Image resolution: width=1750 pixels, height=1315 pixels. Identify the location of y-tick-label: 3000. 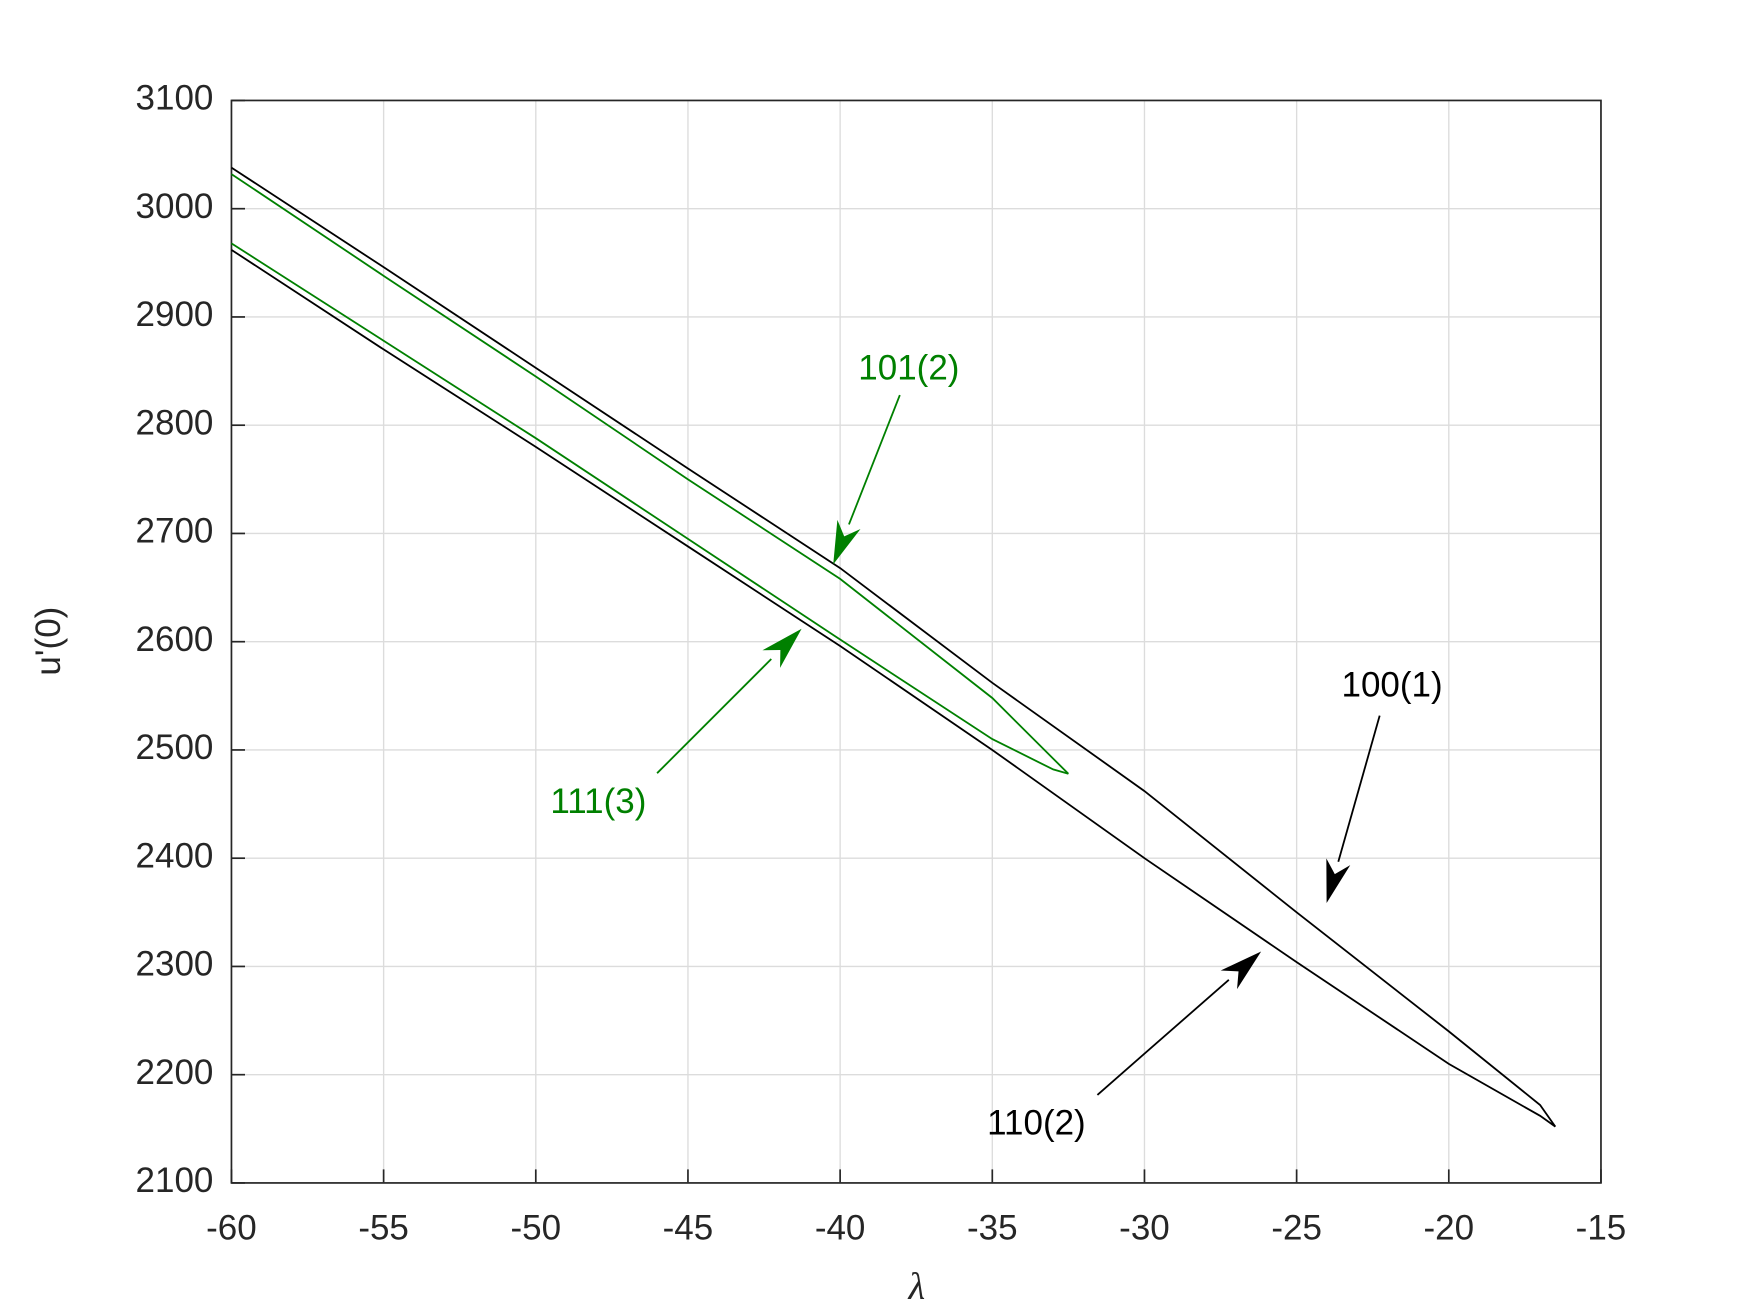
(175, 206).